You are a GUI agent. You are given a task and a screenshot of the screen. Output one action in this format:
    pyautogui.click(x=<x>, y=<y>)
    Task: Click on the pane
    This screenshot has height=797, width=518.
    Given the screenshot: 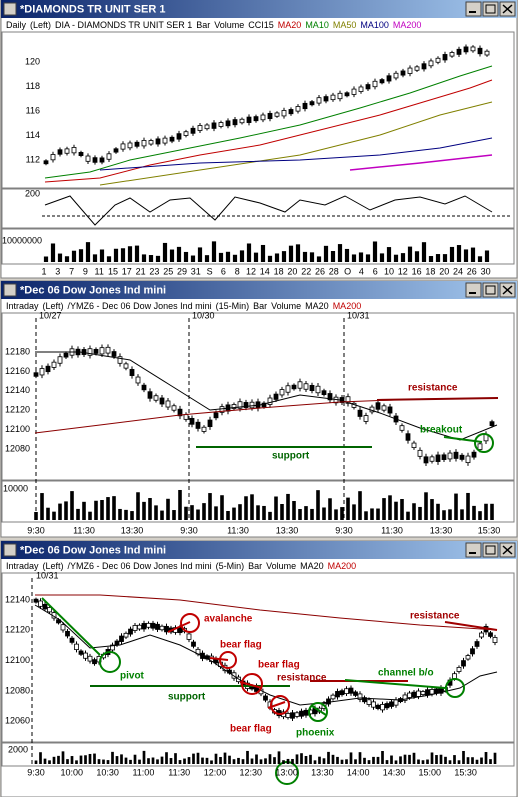 What is the action you would take?
    pyautogui.click(x=258, y=208)
    